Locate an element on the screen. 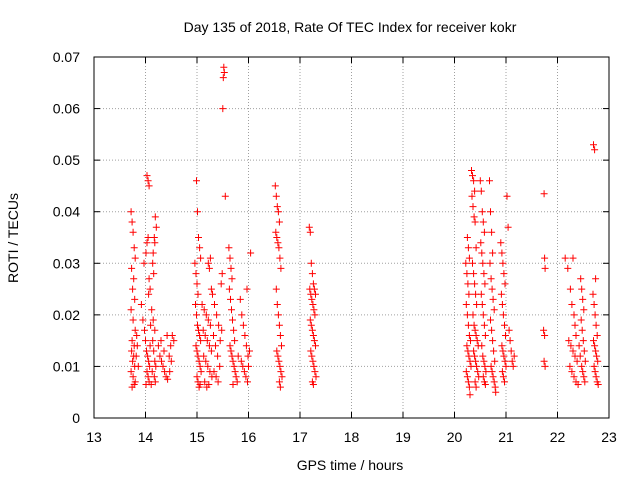  x-tick-label: 18 is located at coordinates (352, 437).